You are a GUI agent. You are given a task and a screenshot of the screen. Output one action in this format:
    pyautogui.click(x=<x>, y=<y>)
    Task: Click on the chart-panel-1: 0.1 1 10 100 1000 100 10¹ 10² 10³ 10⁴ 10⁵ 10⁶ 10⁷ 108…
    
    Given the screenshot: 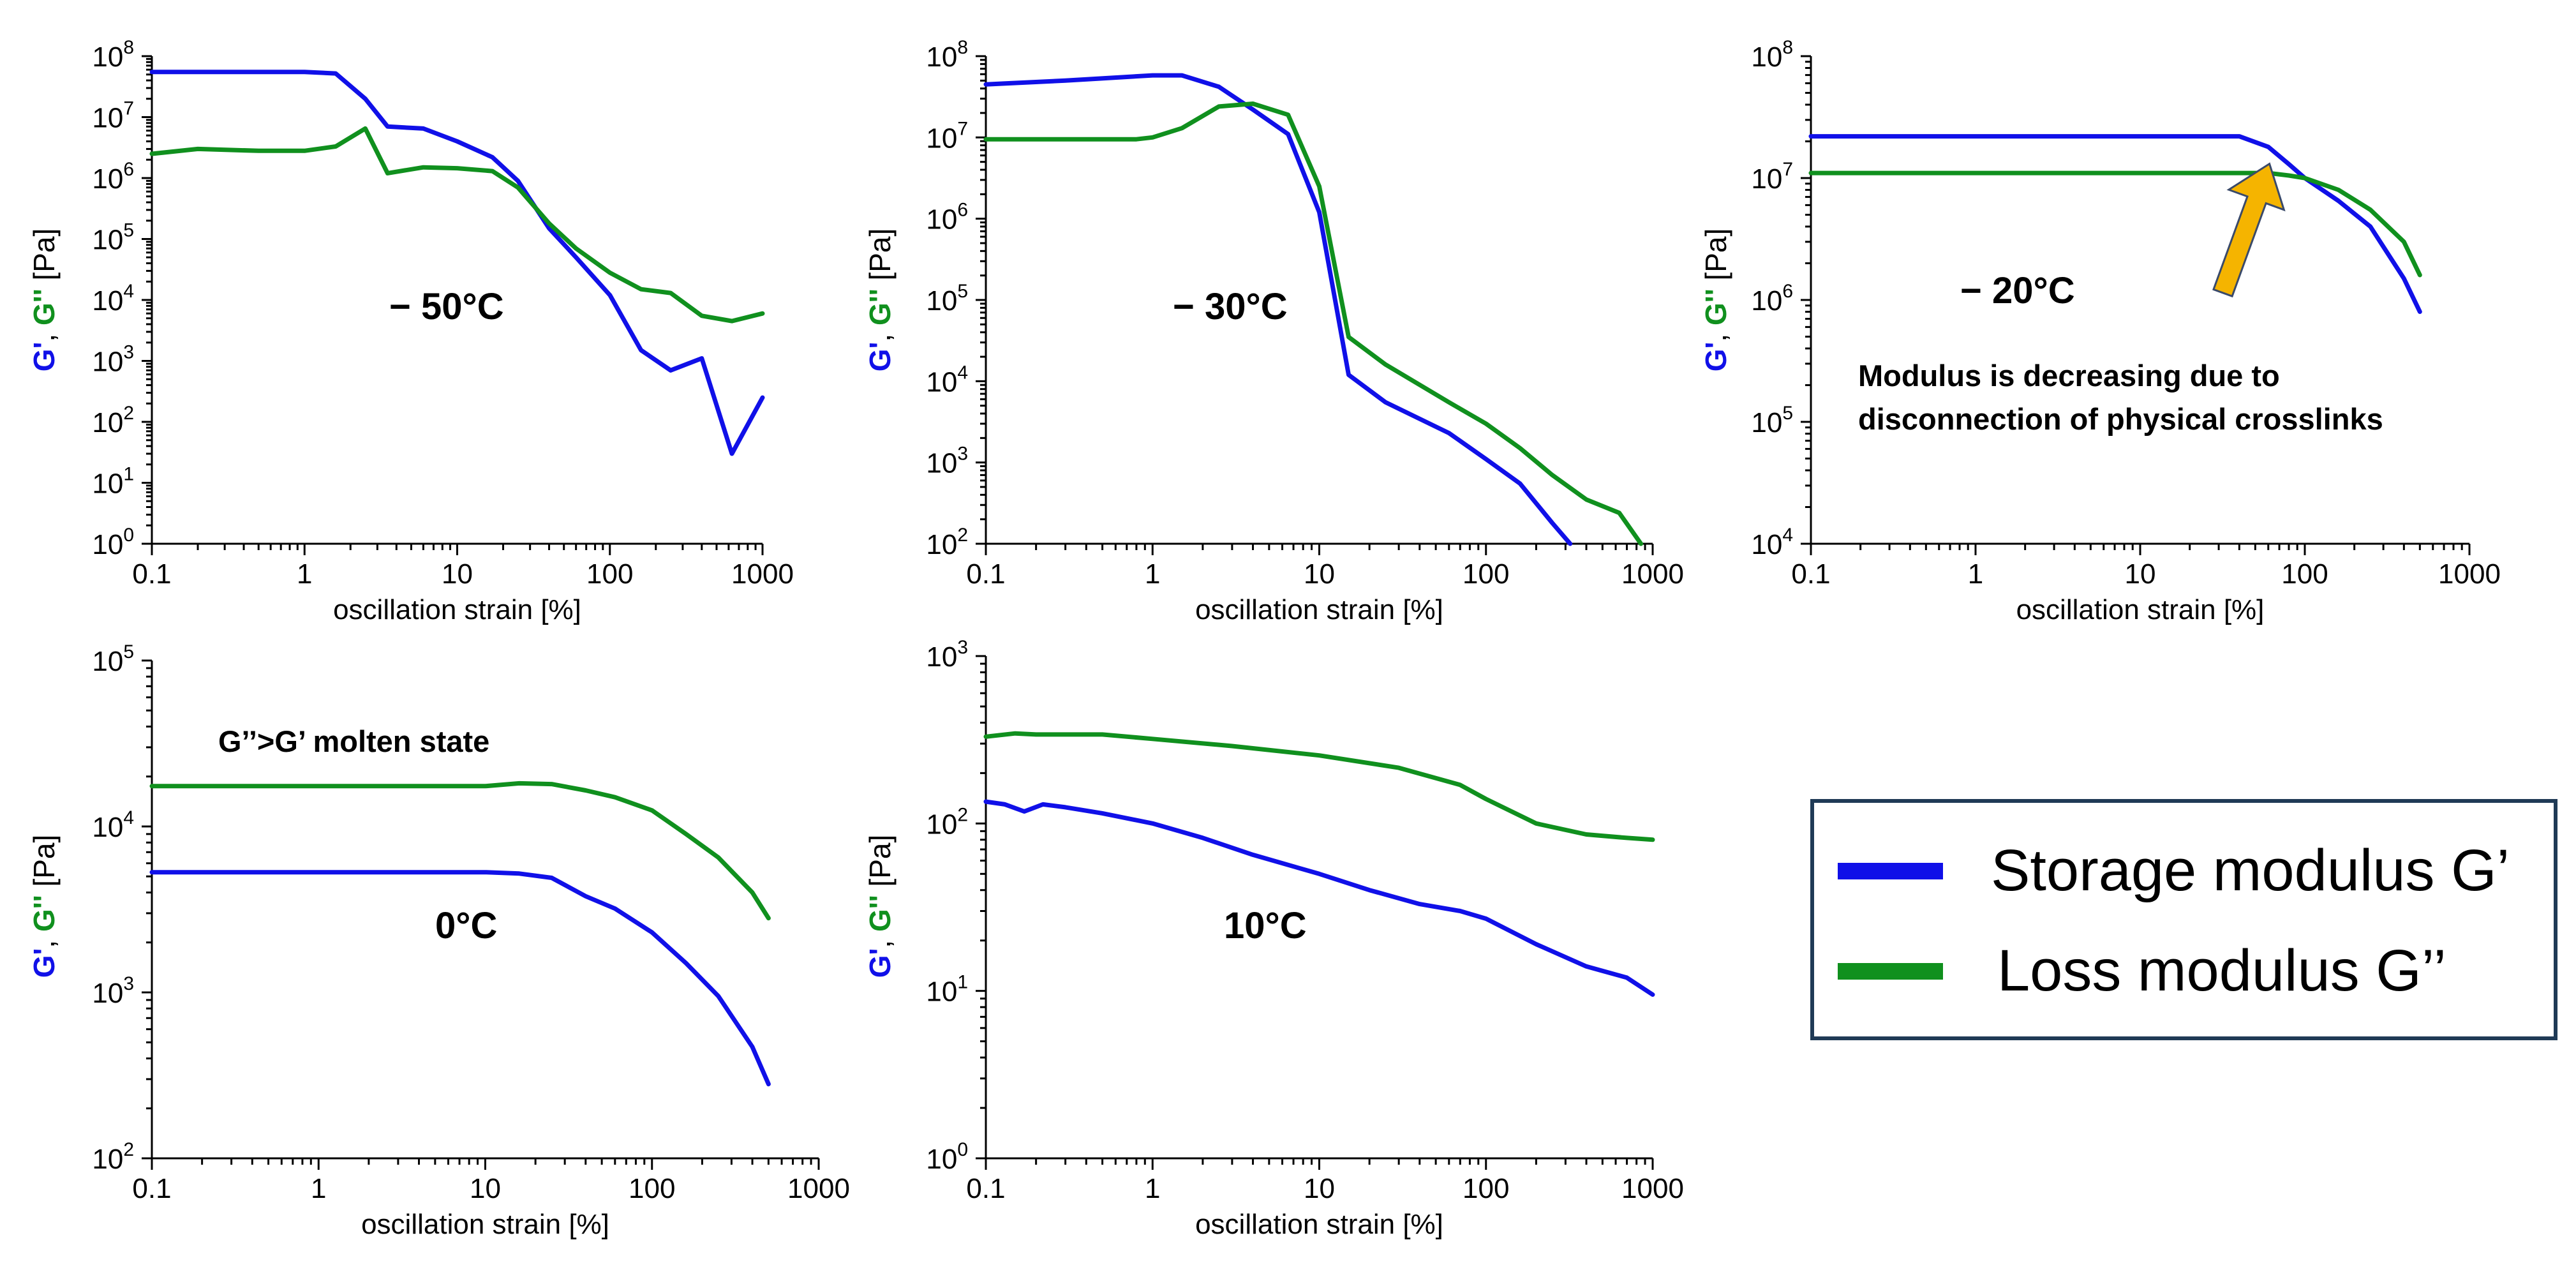 What is the action you would take?
    pyautogui.click(x=410, y=331)
    